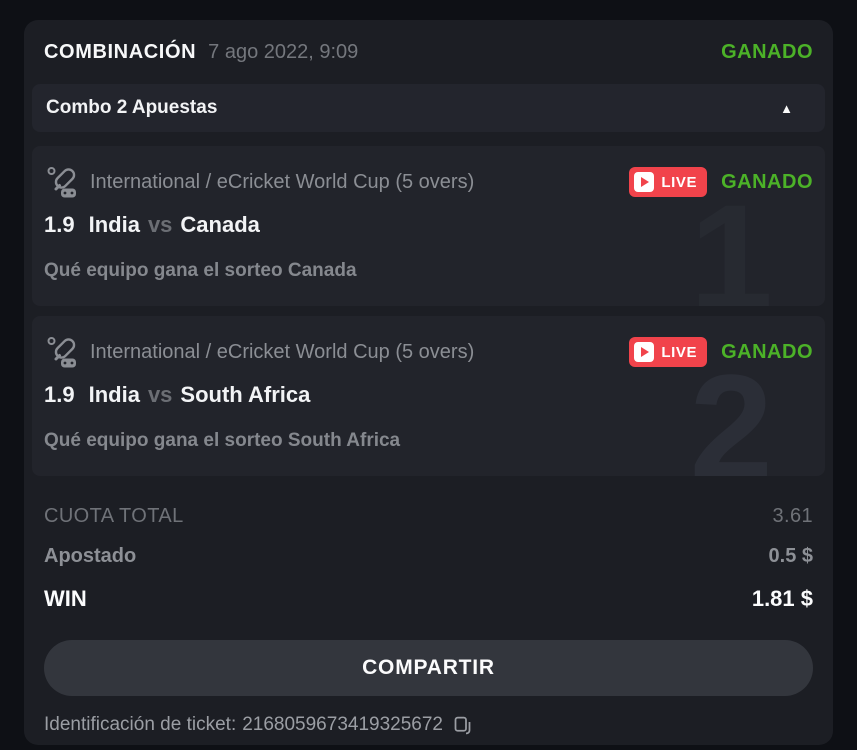  Describe the element at coordinates (428, 108) in the screenshot. I see `combo-toggle-row: Combo 2 Apuestas ▲` at that location.